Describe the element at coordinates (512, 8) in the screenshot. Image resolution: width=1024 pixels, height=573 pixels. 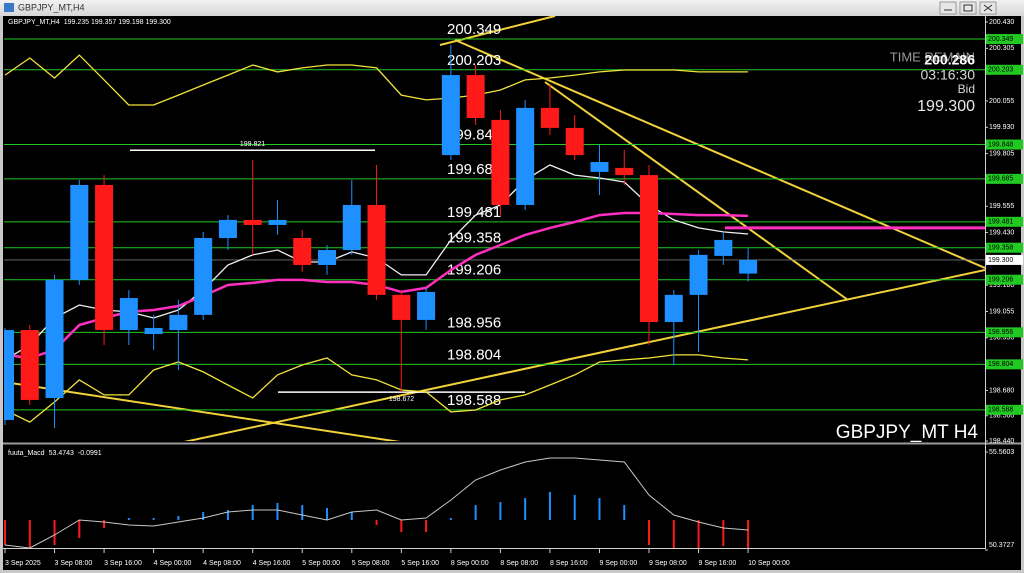
I see `title-bar` at that location.